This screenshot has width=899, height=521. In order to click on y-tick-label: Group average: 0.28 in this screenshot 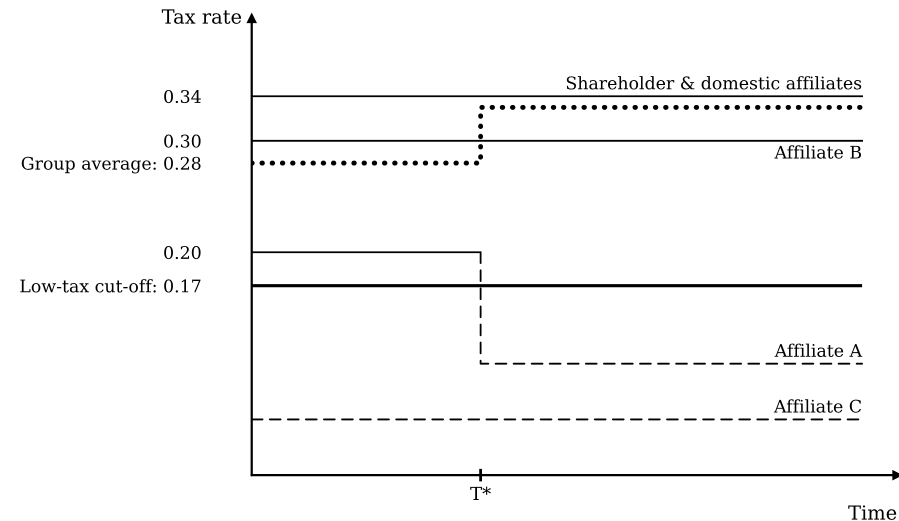, I will do `click(111, 165)`.